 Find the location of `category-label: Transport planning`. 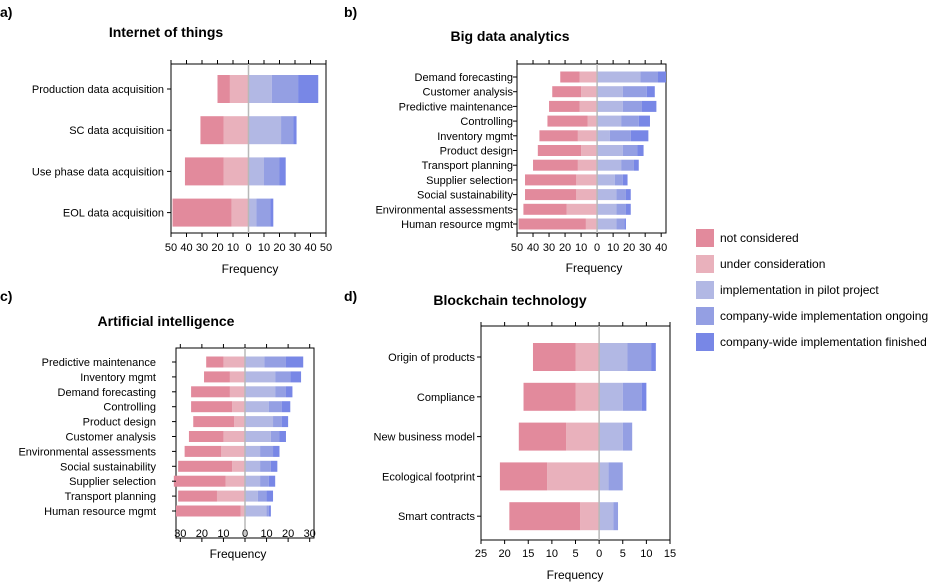

category-label: Transport planning is located at coordinates (110, 497).